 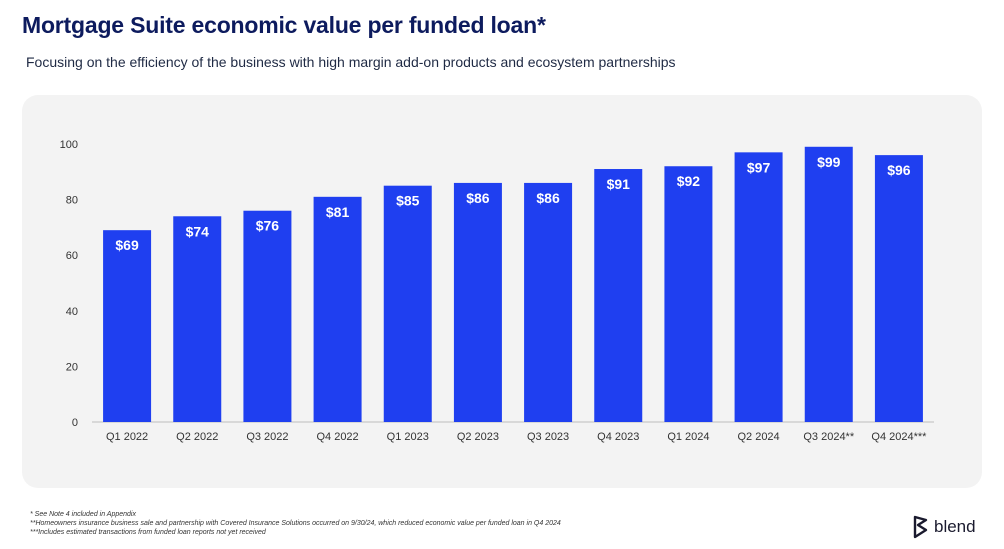 What do you see at coordinates (75, 423) in the screenshot?
I see `y-tick-label: 0` at bounding box center [75, 423].